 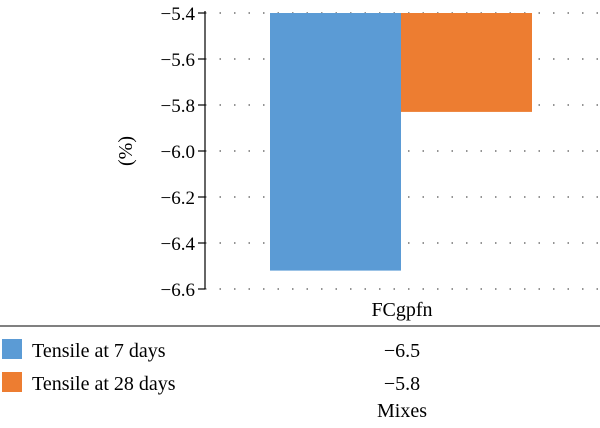 I want to click on y-tick-label: −6.0, so click(x=178, y=152).